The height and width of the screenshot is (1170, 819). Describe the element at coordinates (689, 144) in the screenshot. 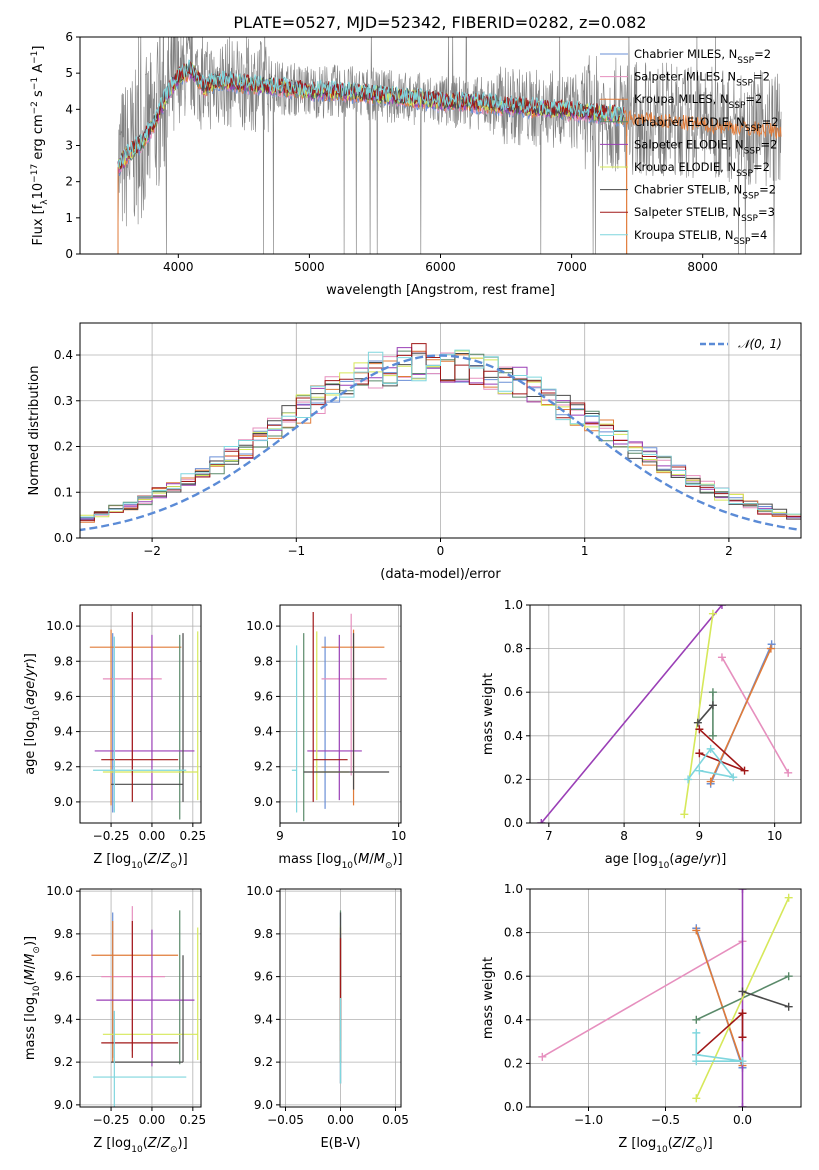

I see `label-part: Salpeter ELODIE, N` at that location.